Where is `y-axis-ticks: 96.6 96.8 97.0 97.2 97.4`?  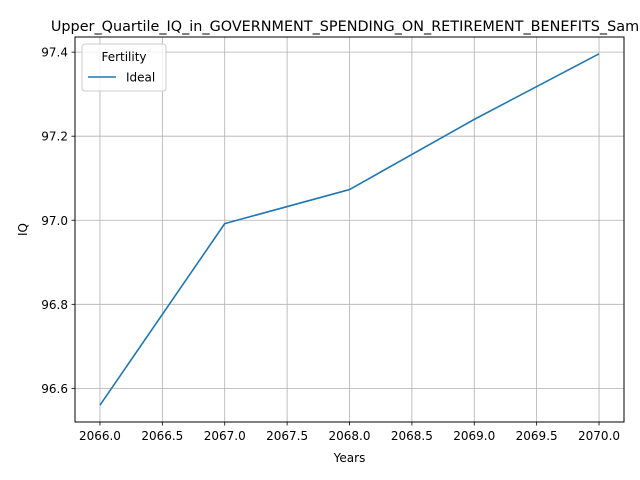
y-axis-ticks: 96.6 96.8 97.0 97.2 97.4 is located at coordinates (58, 221).